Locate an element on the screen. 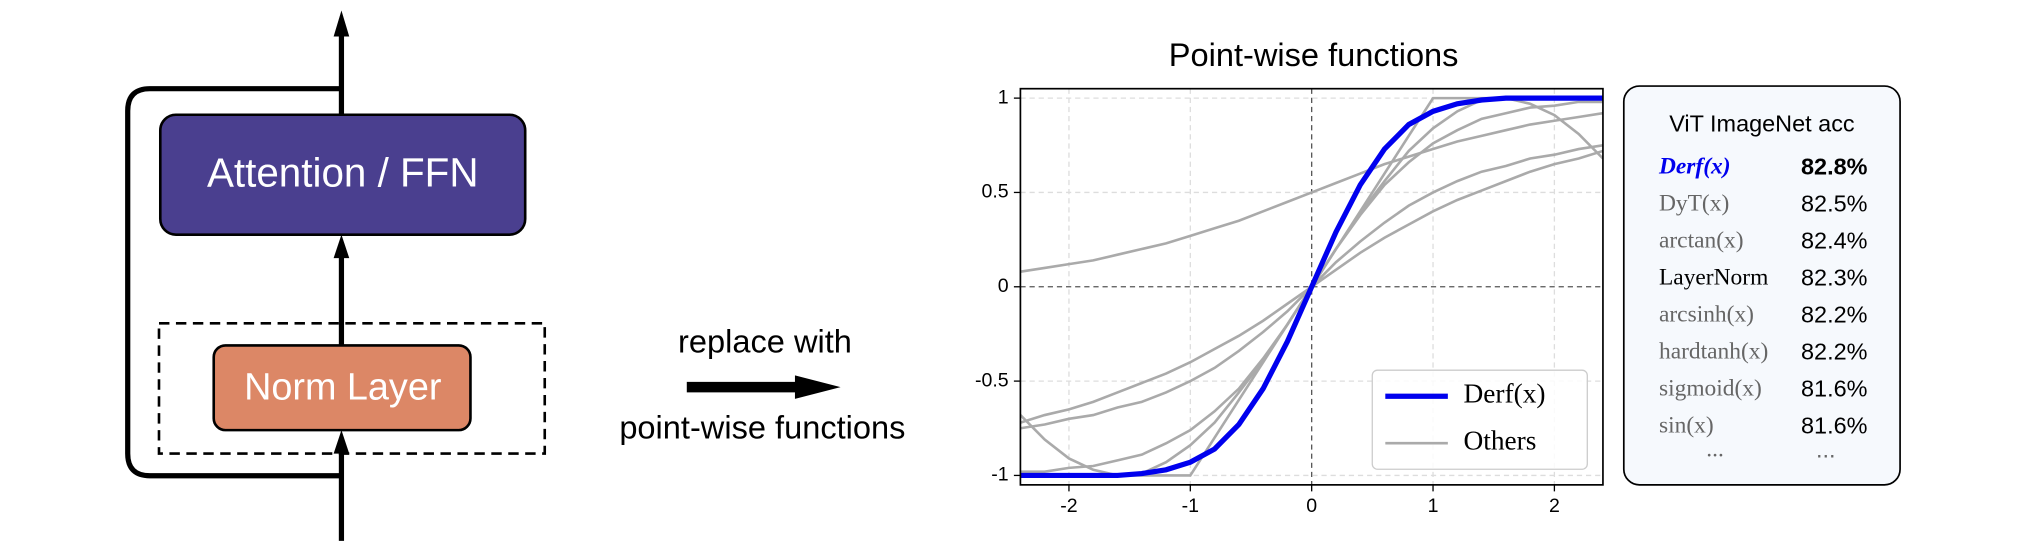 The height and width of the screenshot is (554, 2033). table-cell: 82.5% is located at coordinates (1834, 203).